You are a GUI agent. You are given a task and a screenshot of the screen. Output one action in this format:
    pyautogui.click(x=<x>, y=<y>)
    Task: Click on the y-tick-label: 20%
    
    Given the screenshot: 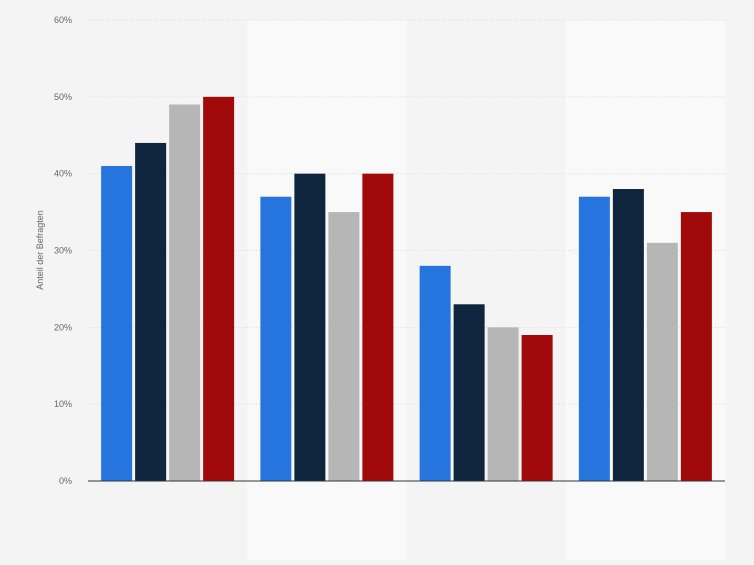 What is the action you would take?
    pyautogui.click(x=63, y=327)
    